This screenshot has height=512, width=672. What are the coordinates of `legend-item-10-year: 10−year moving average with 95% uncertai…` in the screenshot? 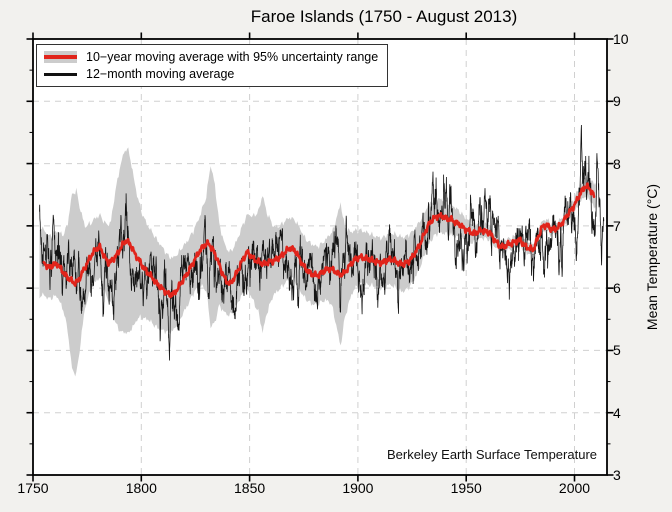 It's located at (211, 57).